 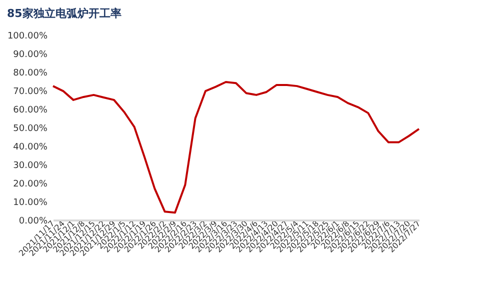 What do you see at coordinates (27, 37) in the screenshot?
I see `y-tick-label: 100.00%` at bounding box center [27, 37].